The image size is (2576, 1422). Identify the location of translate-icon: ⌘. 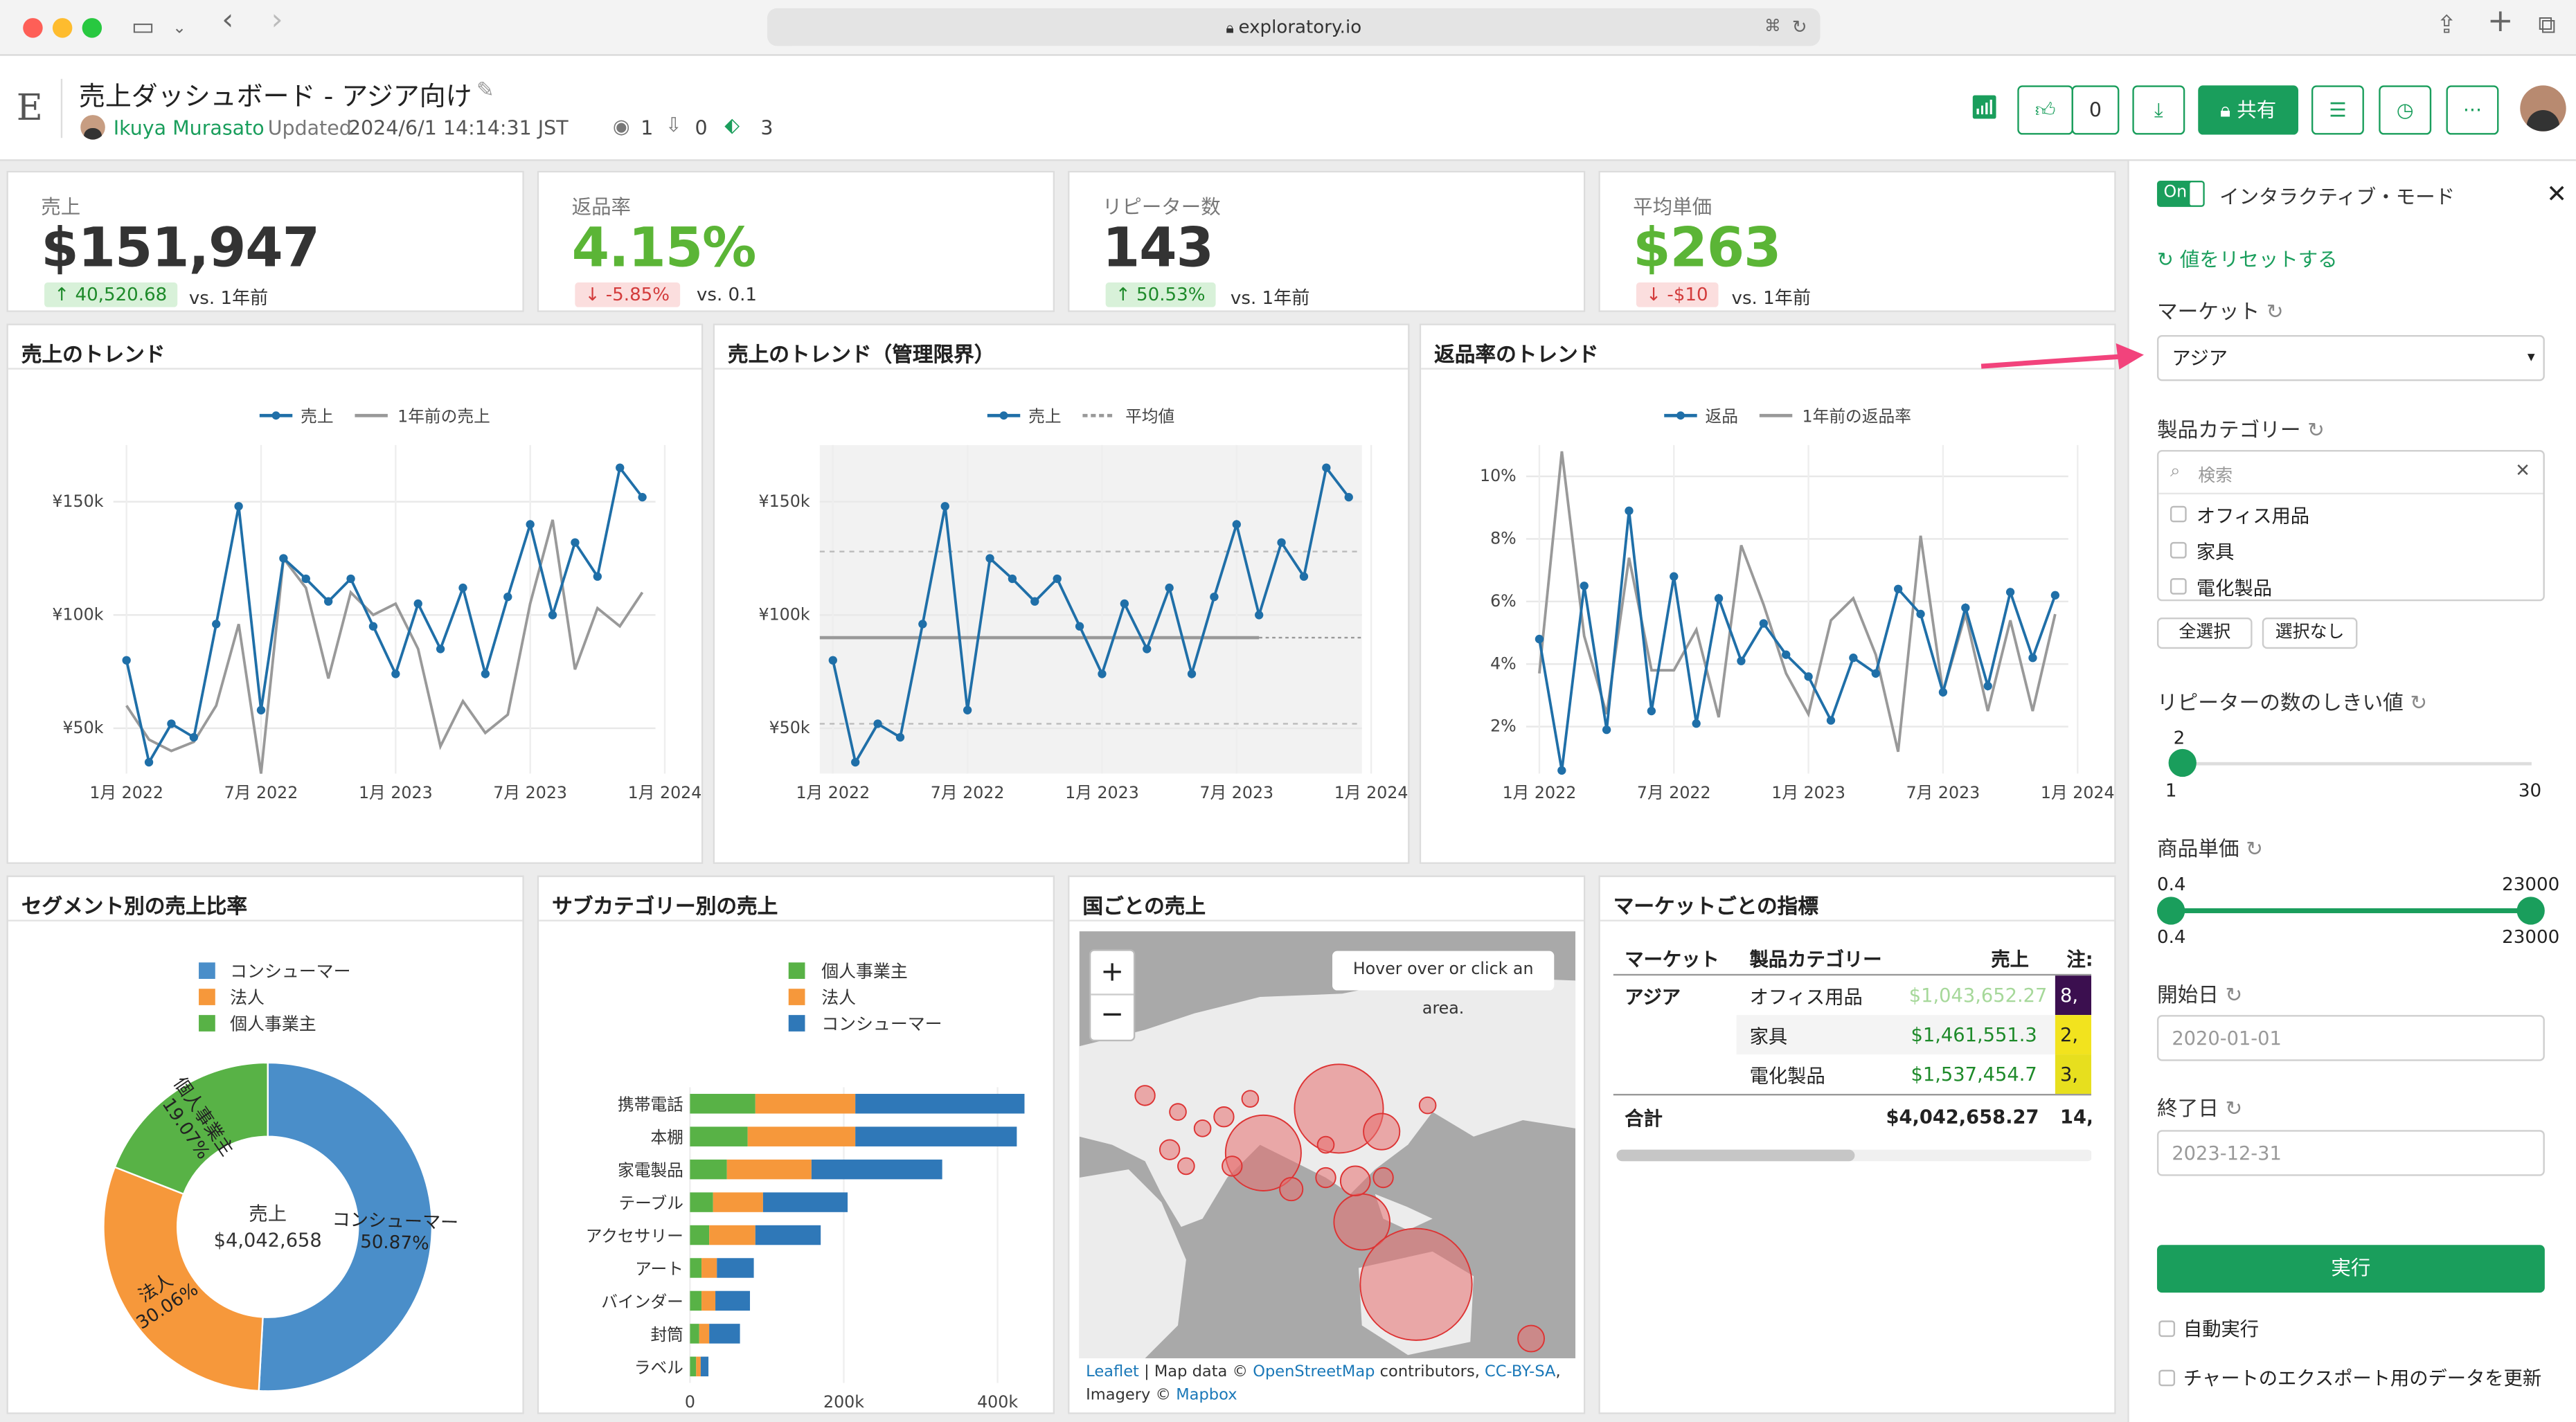
(1773, 27).